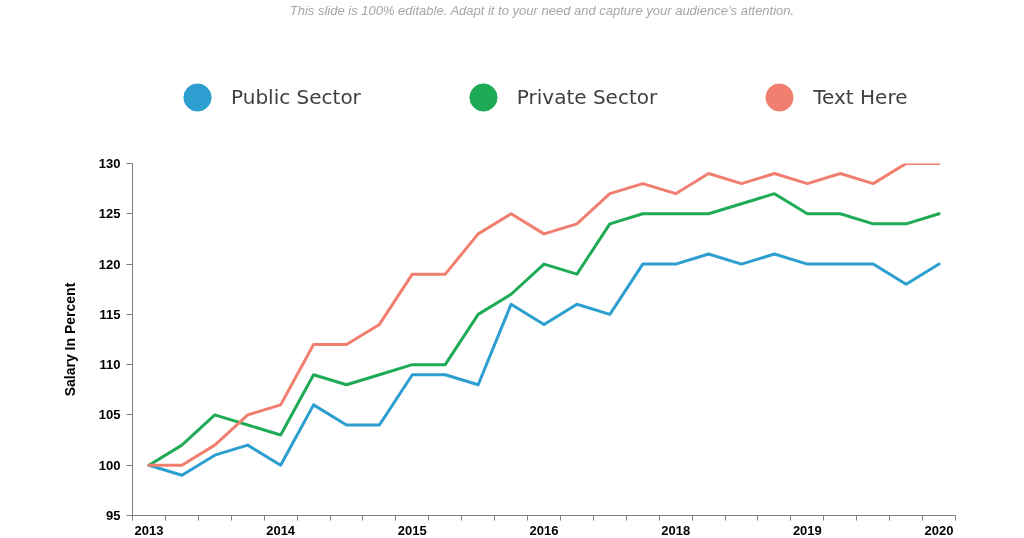 The height and width of the screenshot is (538, 1024). What do you see at coordinates (676, 530) in the screenshot?
I see `x-tick-label: 2018` at bounding box center [676, 530].